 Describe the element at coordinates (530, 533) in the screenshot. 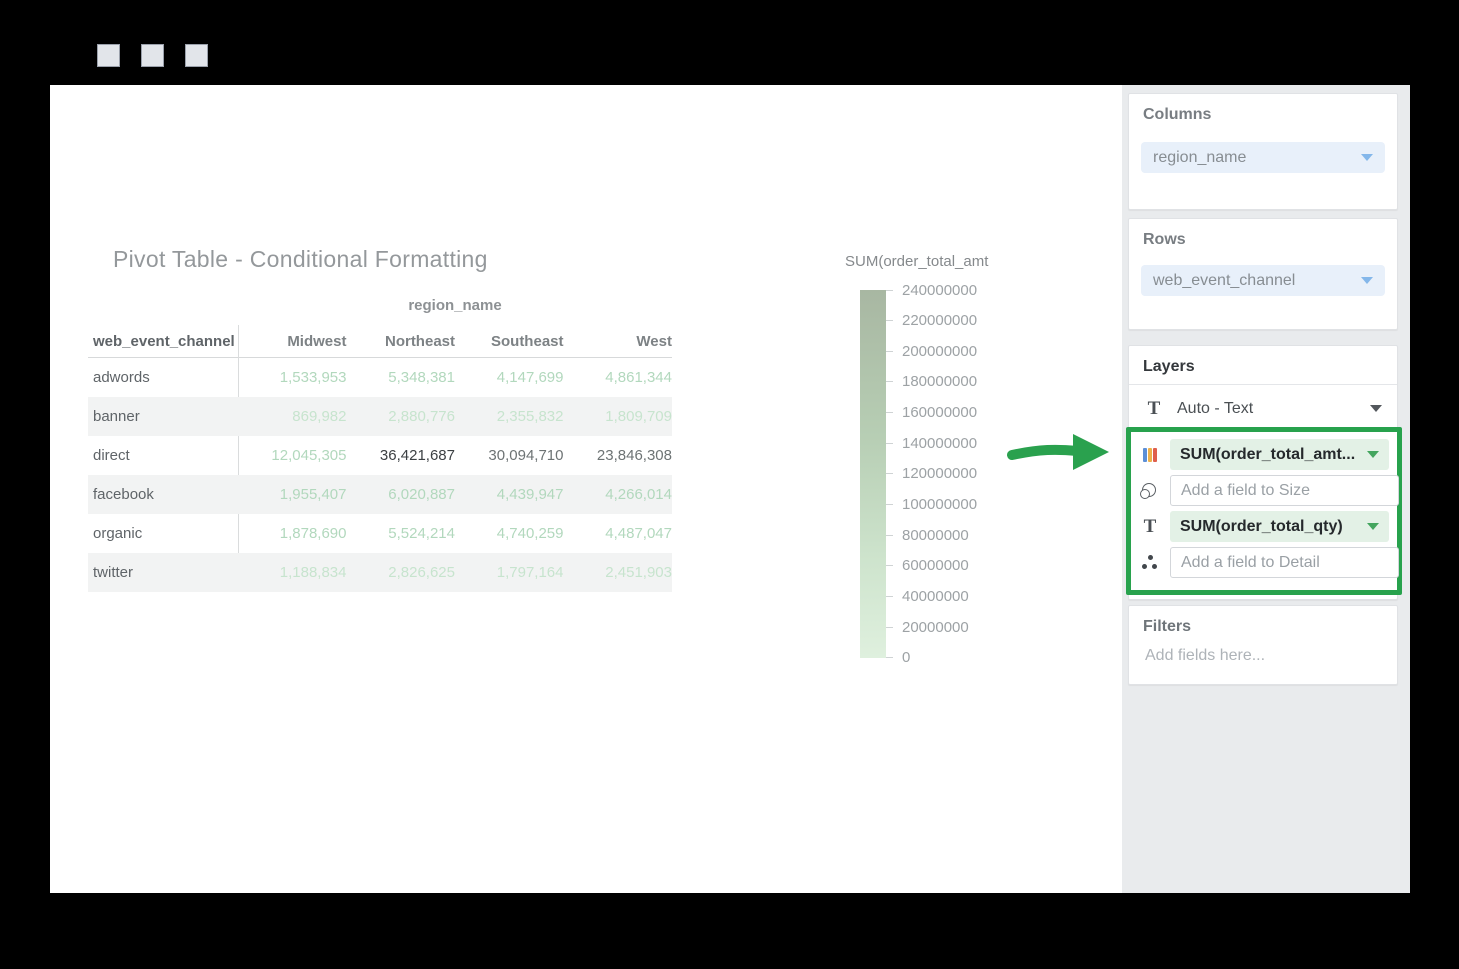

I see `pivot-cell: 4,740,259` at that location.